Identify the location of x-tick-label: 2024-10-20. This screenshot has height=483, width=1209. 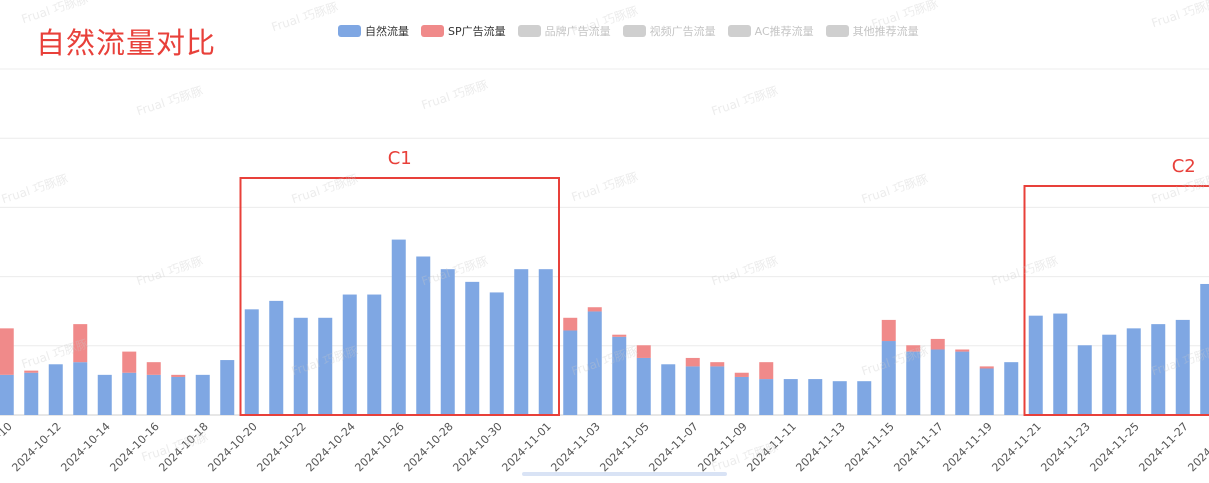
(232, 447).